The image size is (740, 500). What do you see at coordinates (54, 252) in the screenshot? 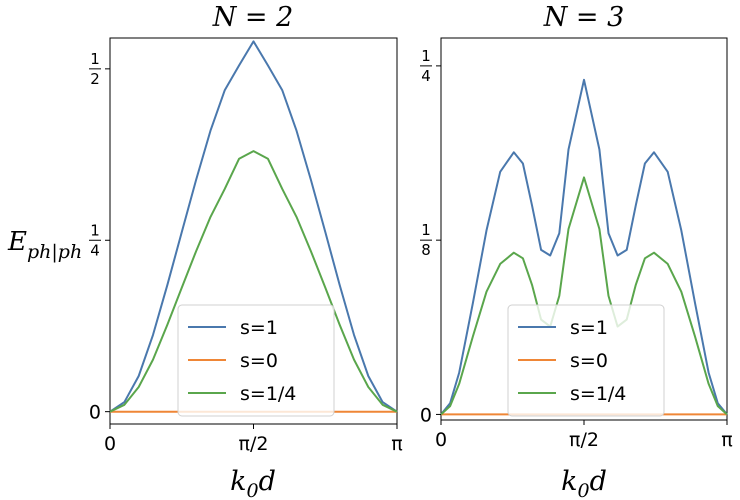
I see `y-axis-label-subscript: ph|ph` at bounding box center [54, 252].